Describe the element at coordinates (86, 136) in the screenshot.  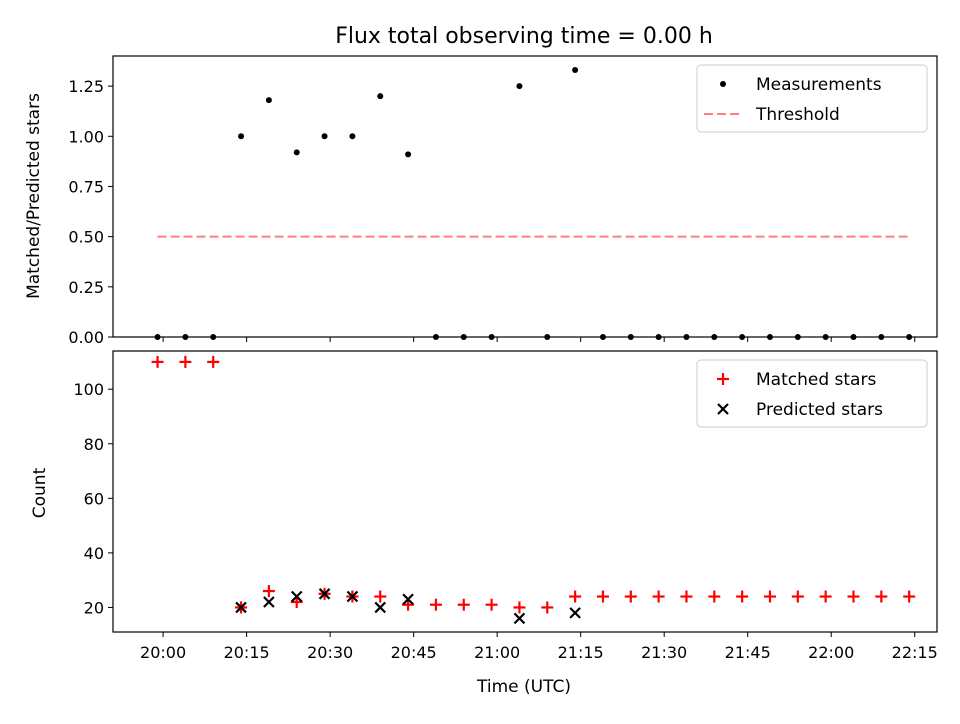
I see `y-tick-label: 1.00` at that location.